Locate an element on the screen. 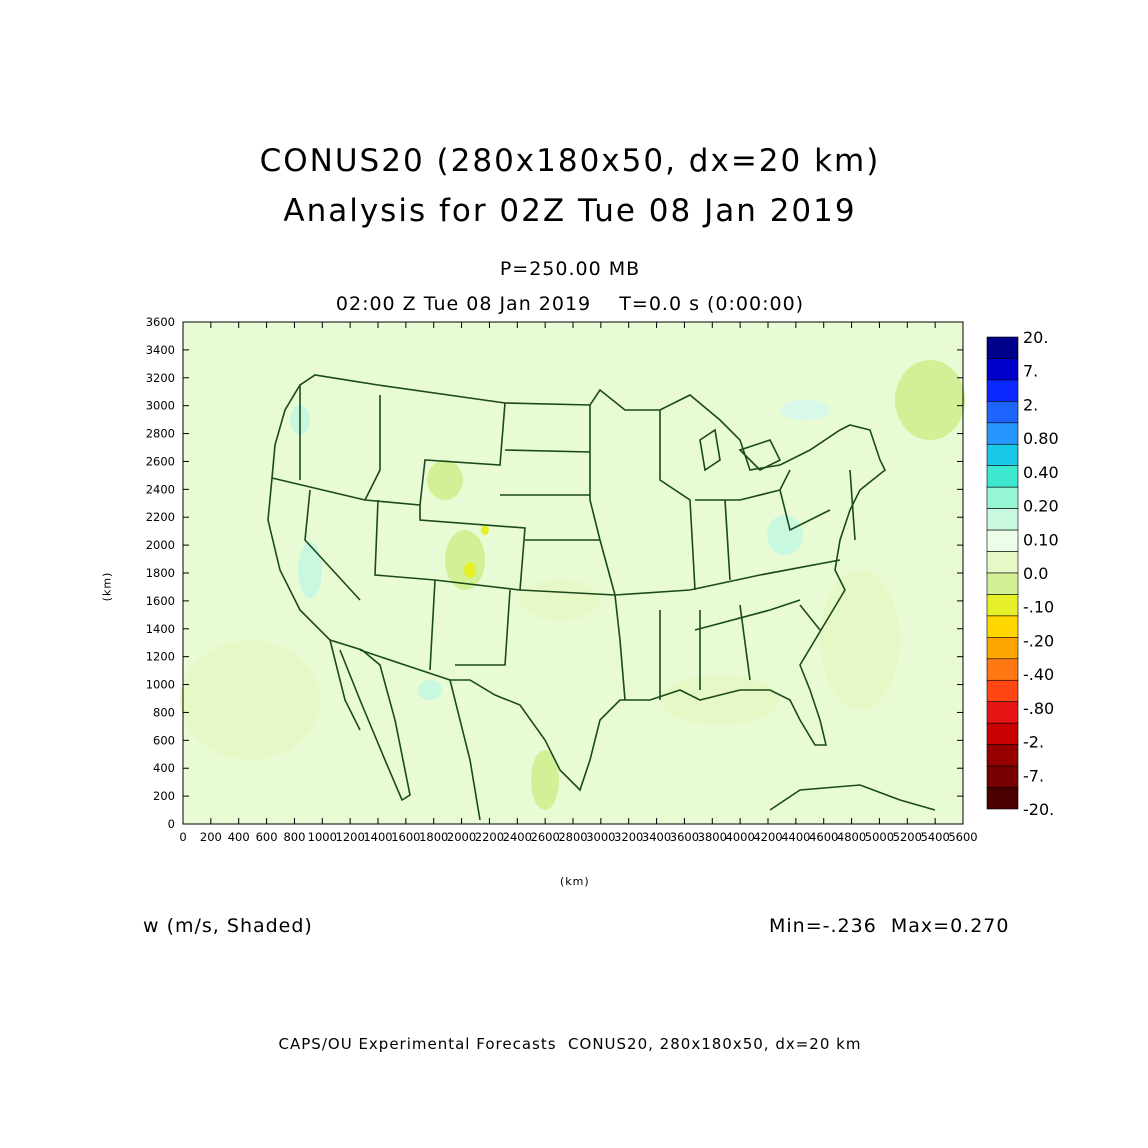 This screenshot has height=1148, width=1148. x-axis-label: (km) is located at coordinates (575, 881).